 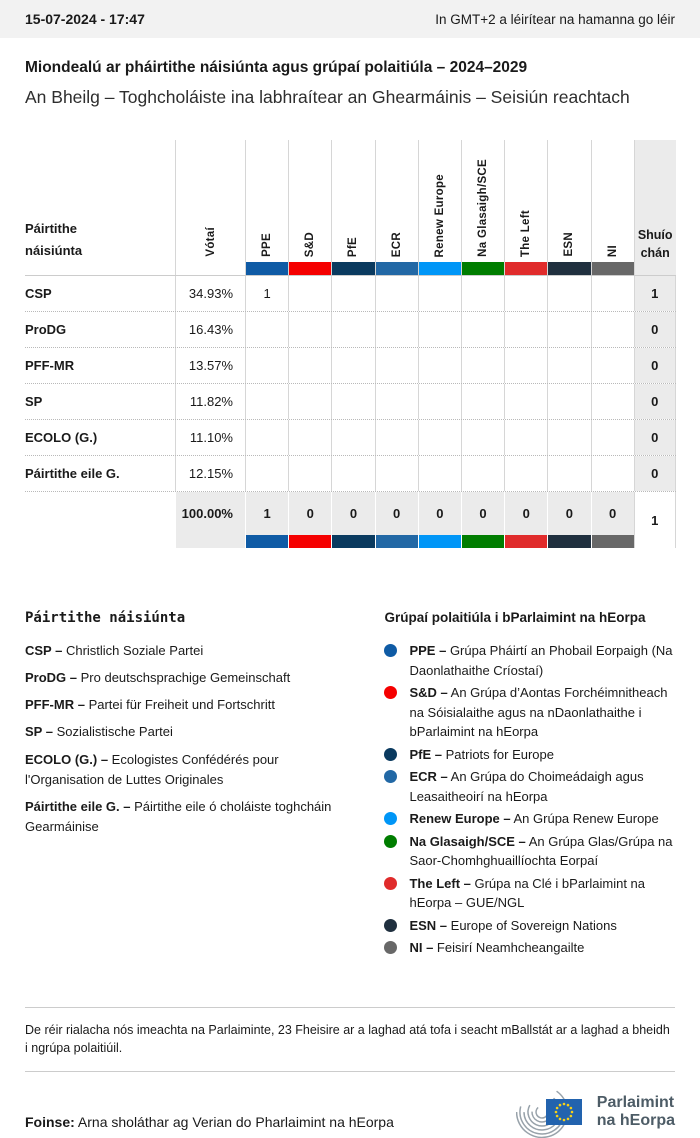 What do you see at coordinates (654, 520) in the screenshot?
I see `total-seats-cell: 1` at bounding box center [654, 520].